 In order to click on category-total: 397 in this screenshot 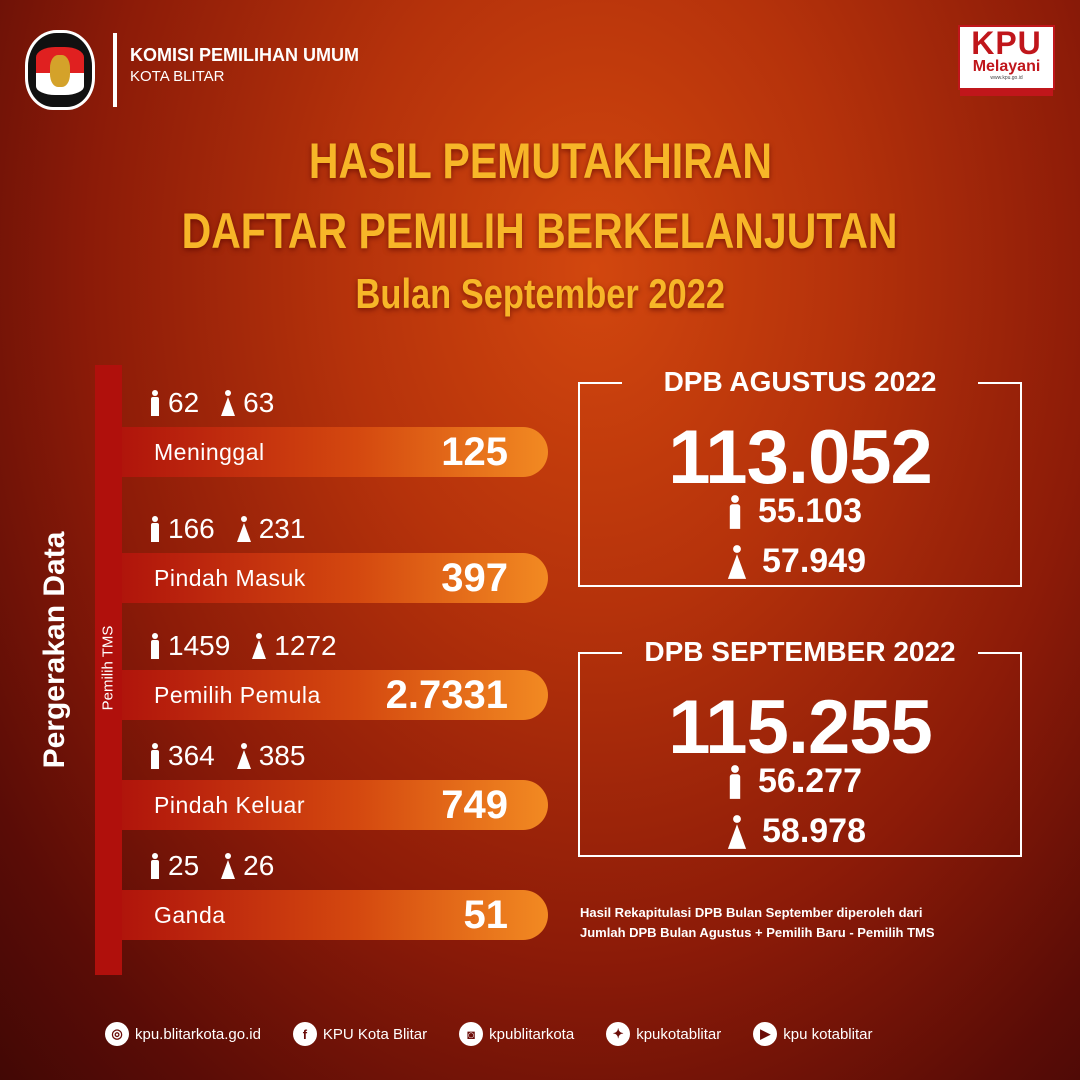, I will do `click(474, 577)`.